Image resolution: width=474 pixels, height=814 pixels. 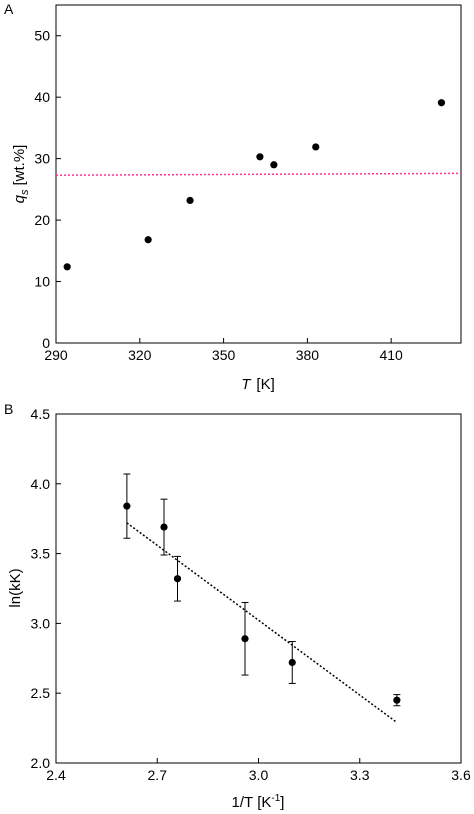 I want to click on y-tick-label: 3.5, so click(x=41, y=554).